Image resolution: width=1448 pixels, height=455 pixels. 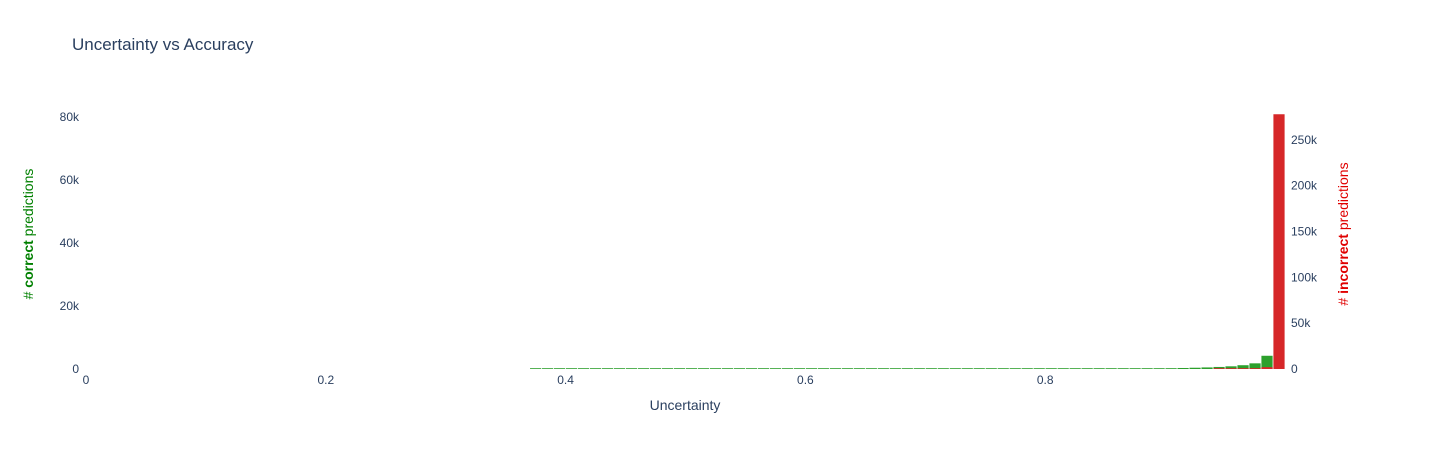 I want to click on y-left-tick-label: 0, so click(x=75, y=369).